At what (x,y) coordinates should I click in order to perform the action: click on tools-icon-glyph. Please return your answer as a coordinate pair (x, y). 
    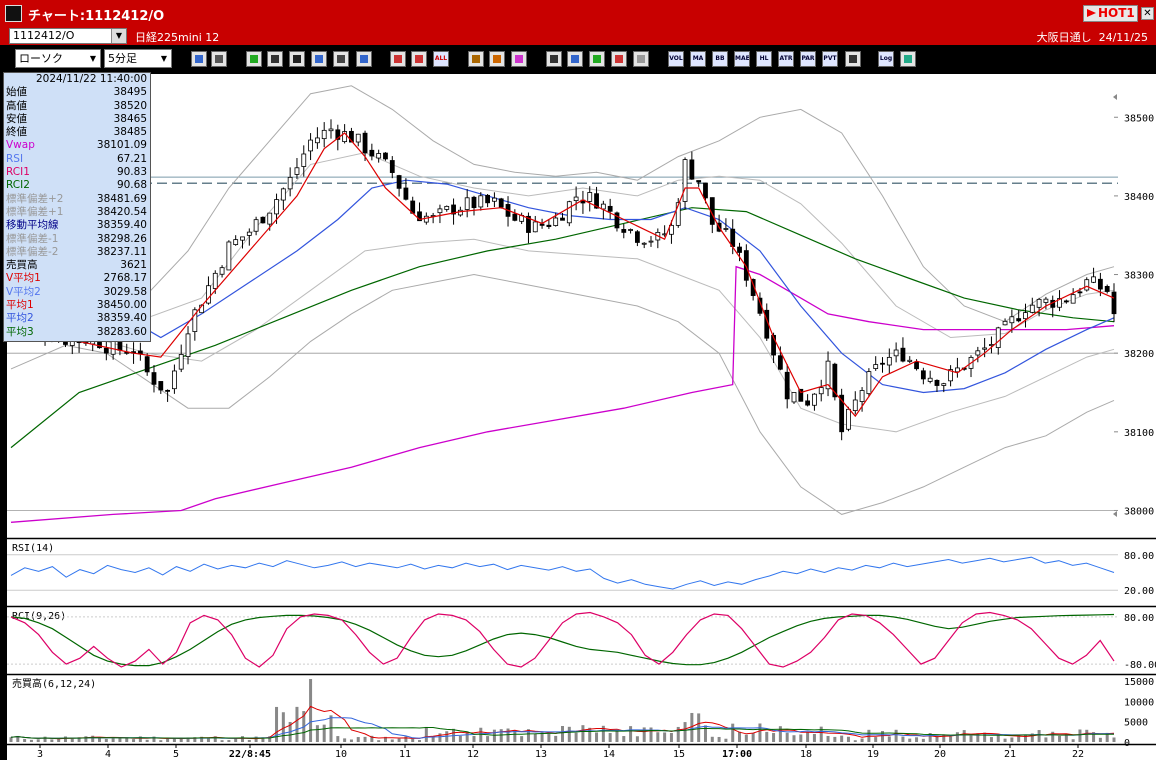
    Looking at the image, I should click on (497, 59).